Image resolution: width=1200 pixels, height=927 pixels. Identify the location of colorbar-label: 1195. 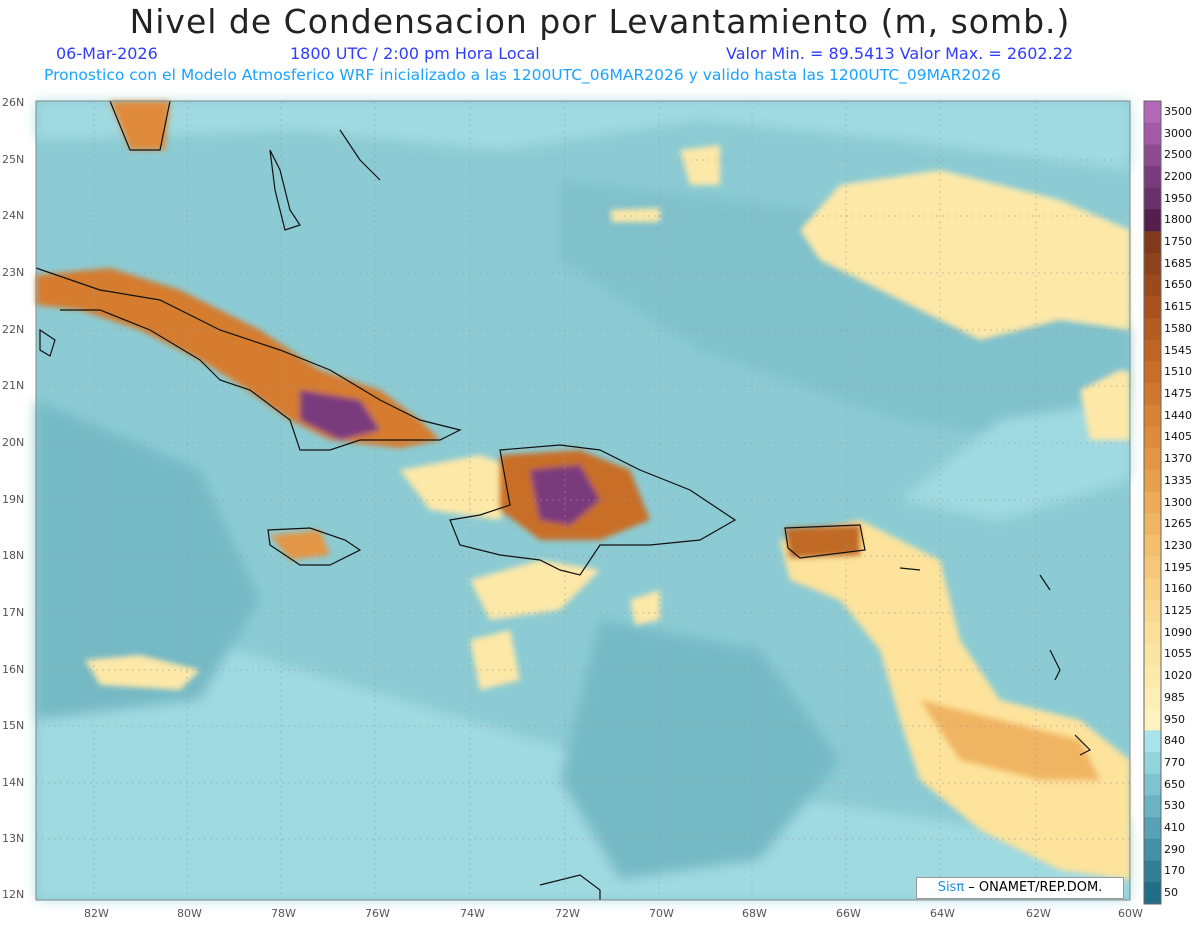
(1178, 567).